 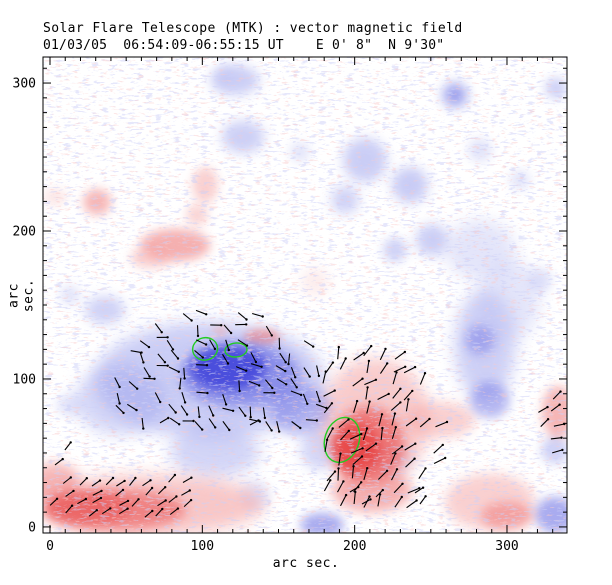 What do you see at coordinates (21, 295) in the screenshot?
I see `y-axis-label: arc sec.` at bounding box center [21, 295].